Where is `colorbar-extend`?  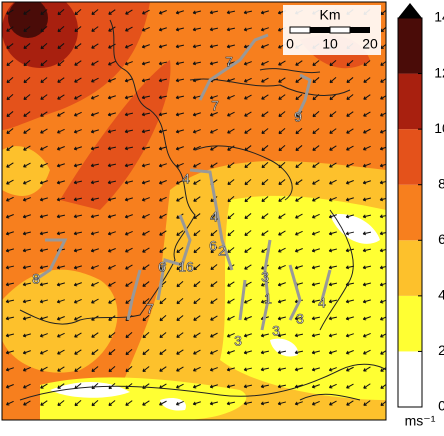
colorbar-extend is located at coordinates (410, 10).